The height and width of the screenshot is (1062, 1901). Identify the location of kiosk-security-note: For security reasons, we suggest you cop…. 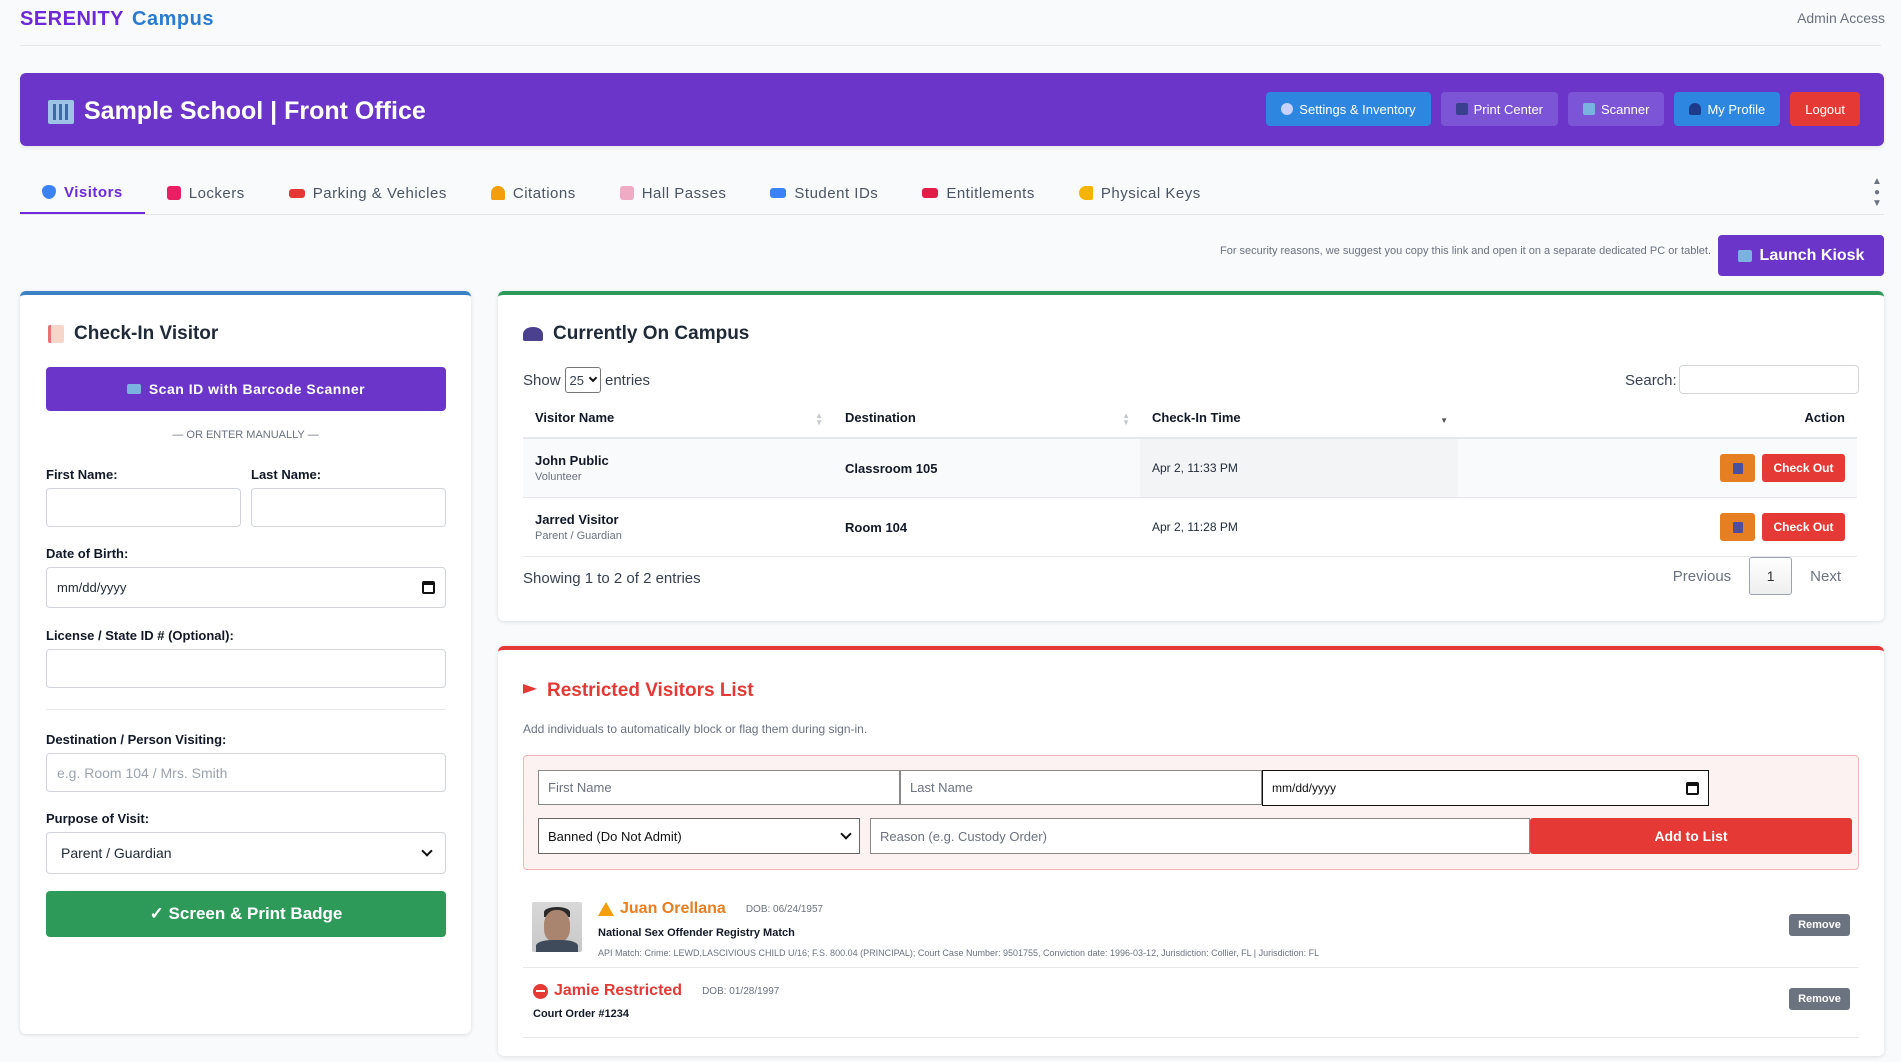
(1465, 251).